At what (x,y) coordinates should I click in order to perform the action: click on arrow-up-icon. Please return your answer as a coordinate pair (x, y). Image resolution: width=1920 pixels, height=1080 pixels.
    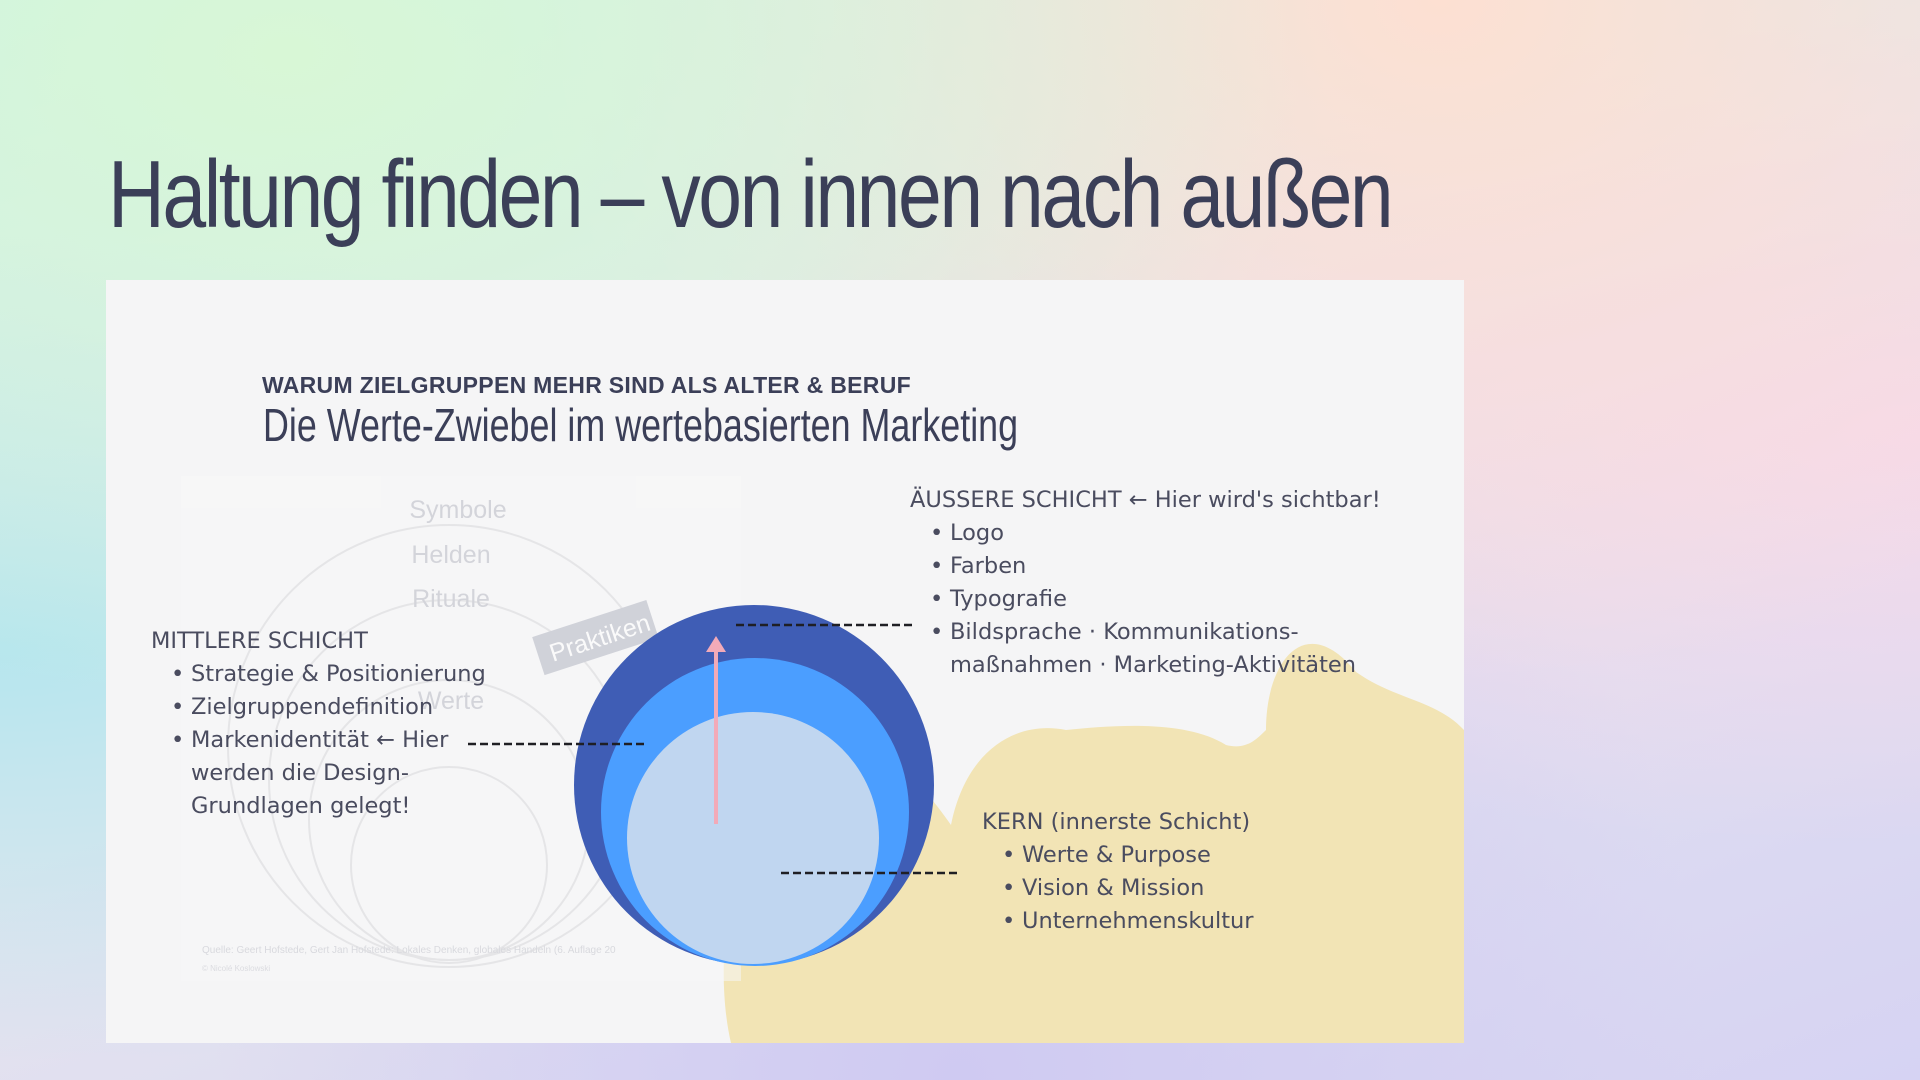
    Looking at the image, I should click on (716, 730).